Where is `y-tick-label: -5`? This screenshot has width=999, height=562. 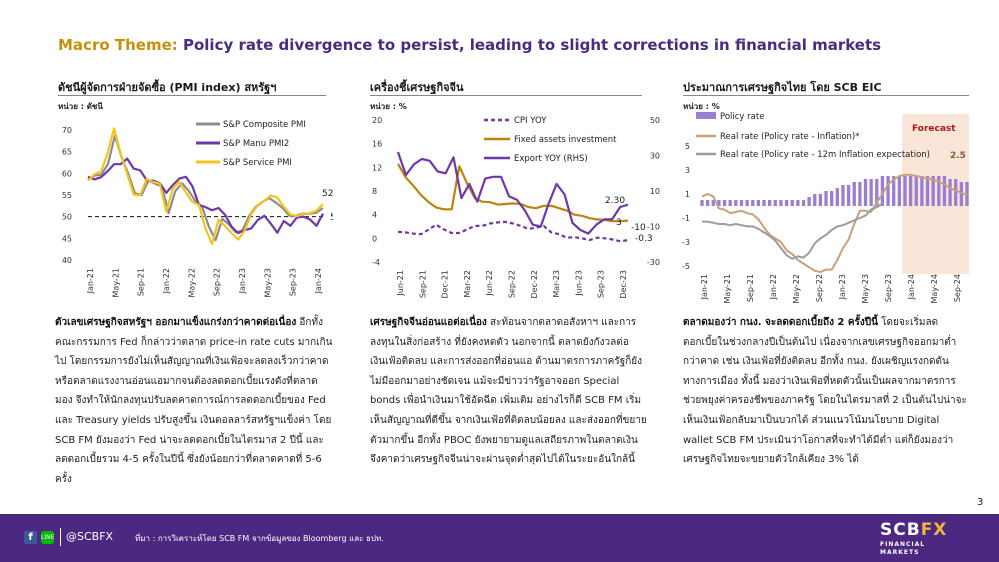 y-tick-label: -5 is located at coordinates (686, 266).